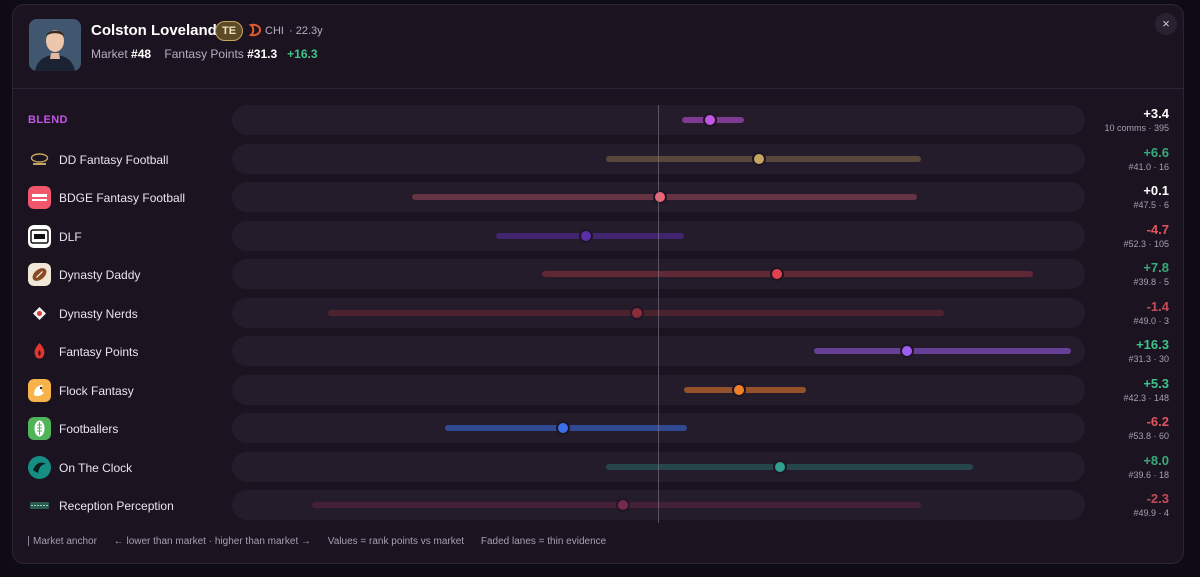  I want to click on source-name: DD Fantasy Football, so click(114, 159).